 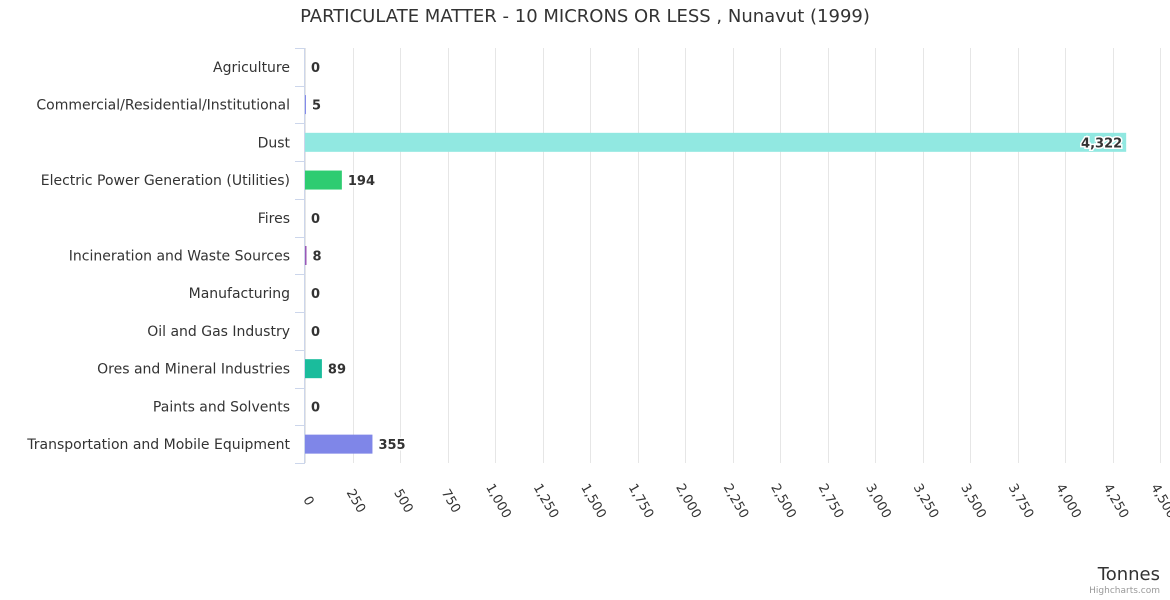 I want to click on x-tick-label: 4,250, so click(x=1116, y=501).